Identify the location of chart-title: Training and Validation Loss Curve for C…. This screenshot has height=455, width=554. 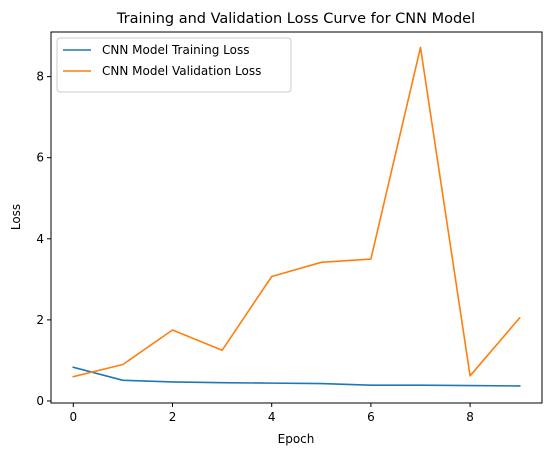
(295, 19).